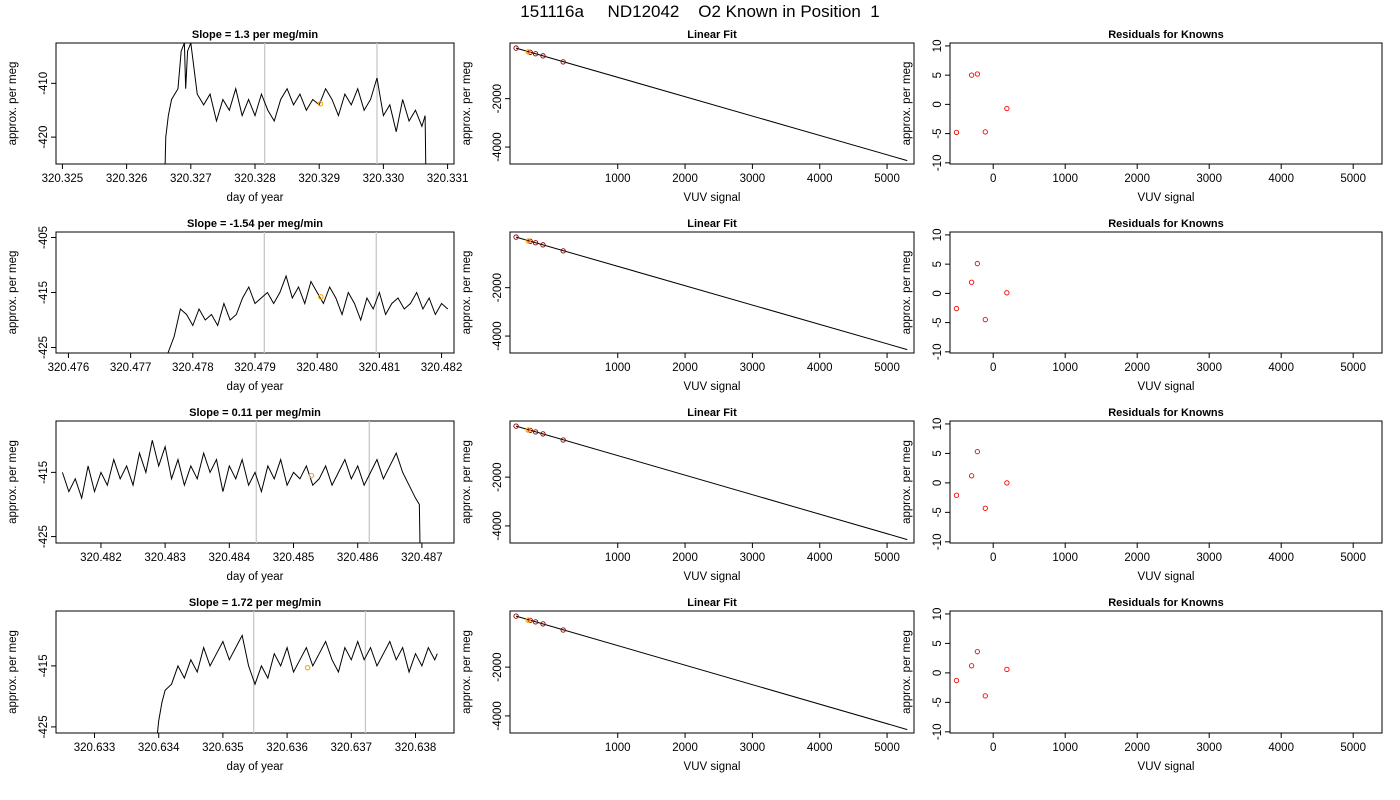 The height and width of the screenshot is (800, 1400). I want to click on x-tick-label: 320.326, so click(127, 179).